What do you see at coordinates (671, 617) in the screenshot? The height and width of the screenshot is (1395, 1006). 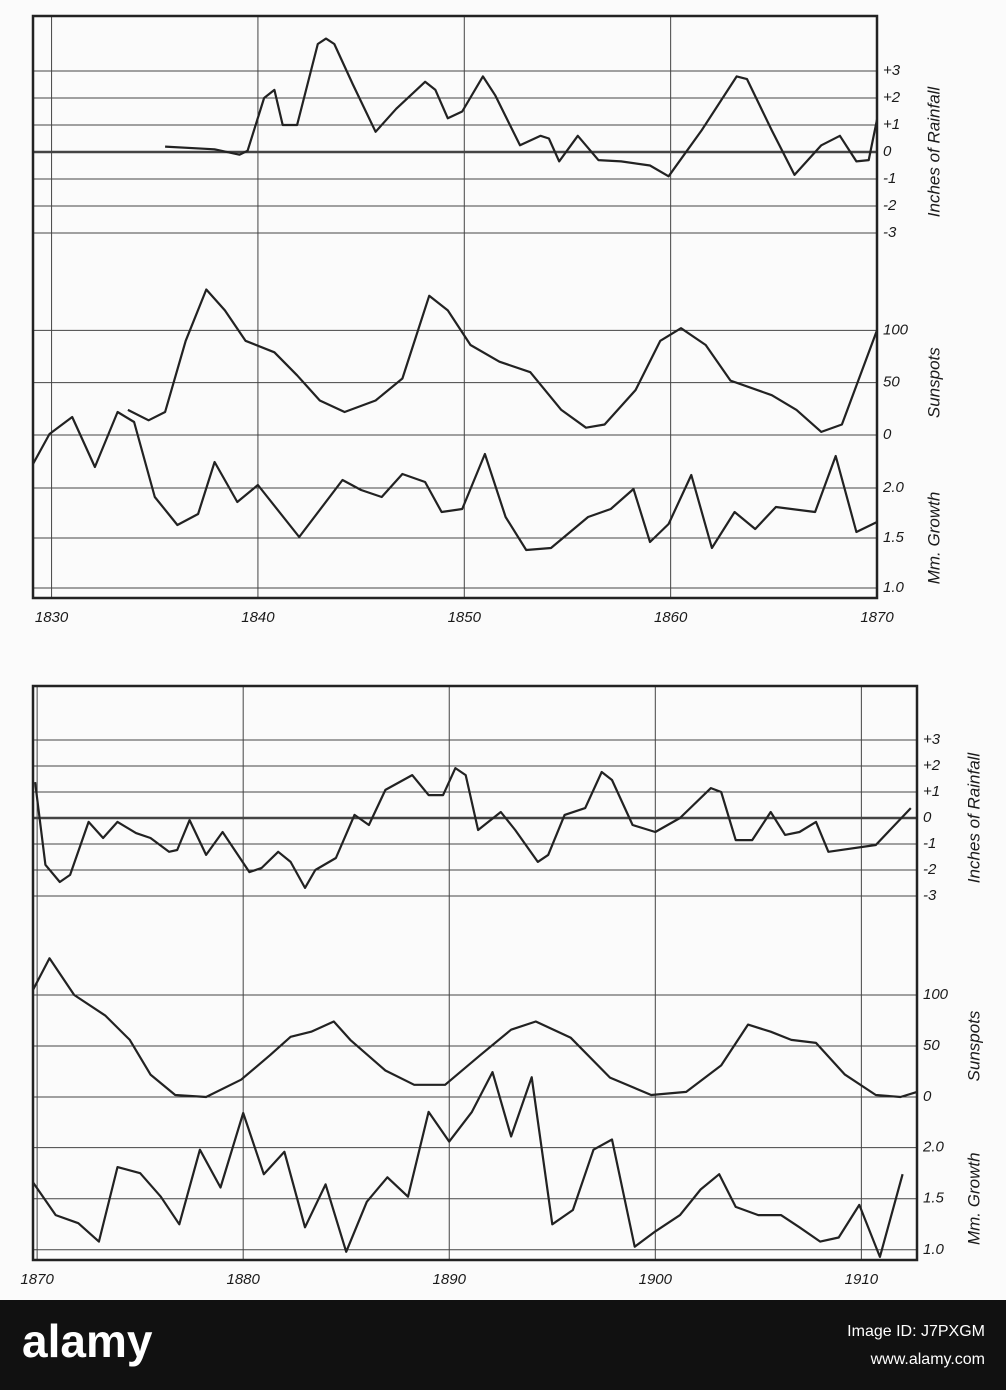 I see `x-tick-label: 1860` at bounding box center [671, 617].